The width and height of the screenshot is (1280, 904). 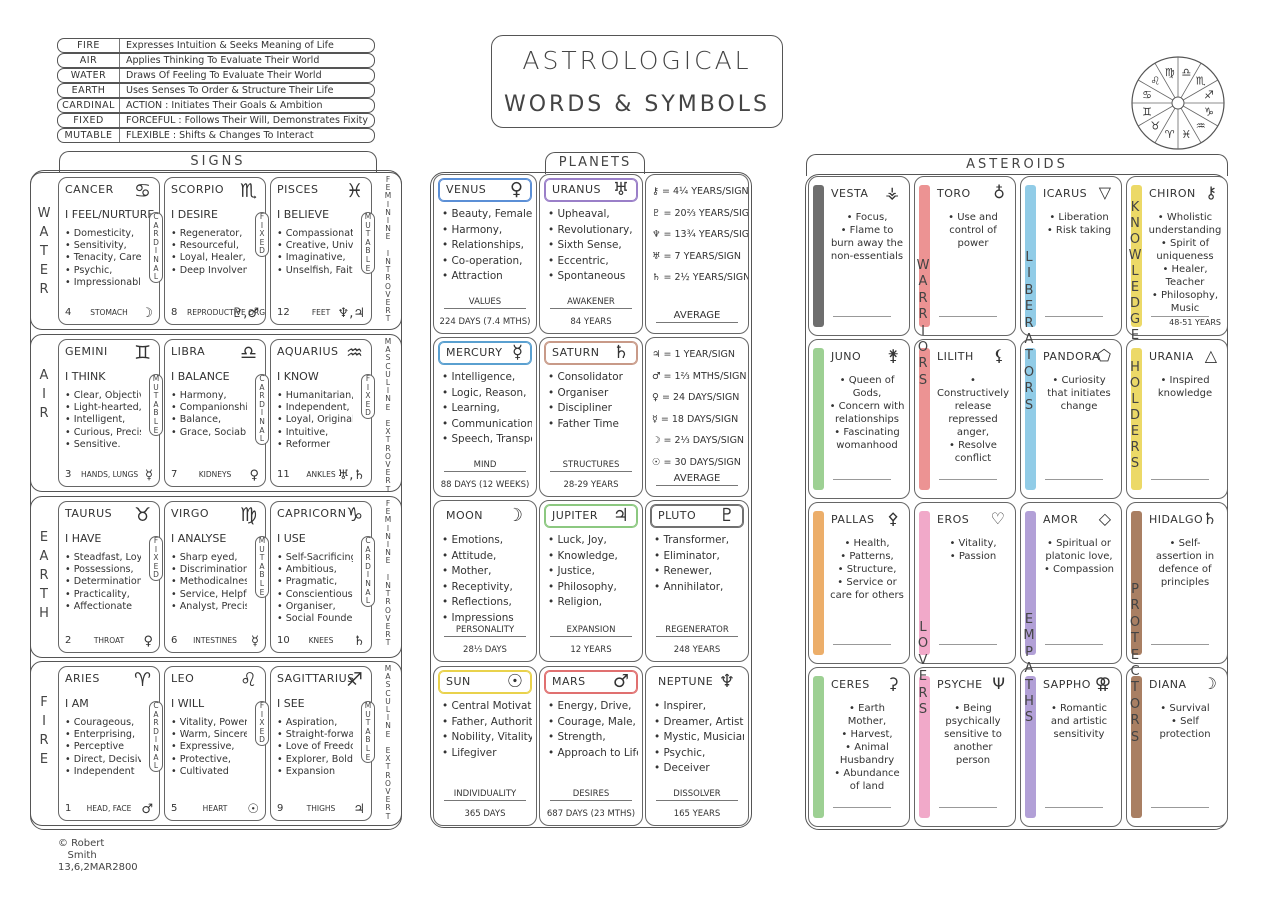 I want to click on asteroid-glyph-icon: ▽, so click(x=1104, y=192).